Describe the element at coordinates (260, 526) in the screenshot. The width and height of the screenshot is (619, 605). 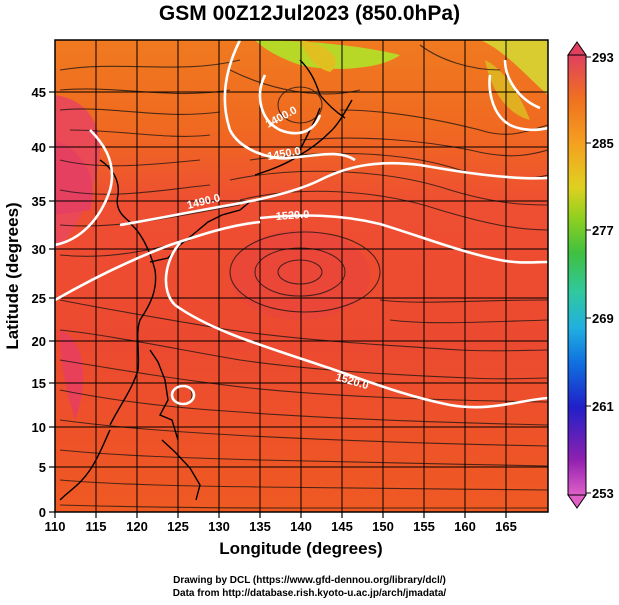
I see `x-tick-label: 135` at that location.